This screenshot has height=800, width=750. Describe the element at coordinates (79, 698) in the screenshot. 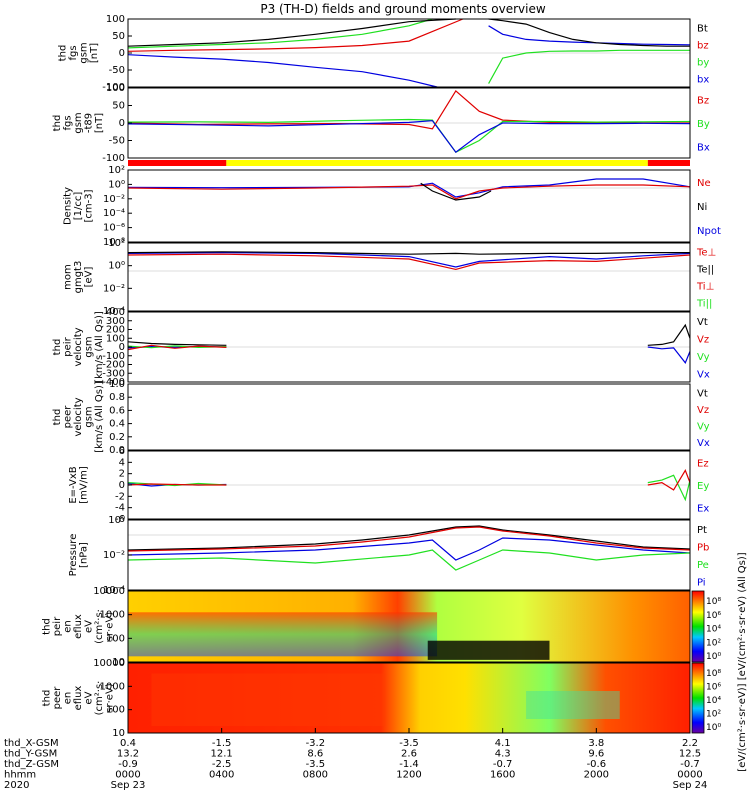

I see `y-axis-label: thd peer en eflux eV (cm²·s· sr·eV)` at that location.